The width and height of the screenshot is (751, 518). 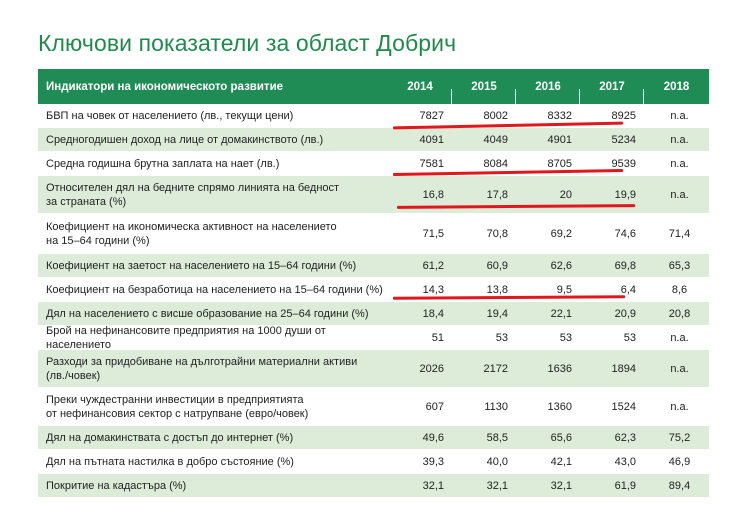 I want to click on cell-value: 49,6, so click(x=433, y=437).